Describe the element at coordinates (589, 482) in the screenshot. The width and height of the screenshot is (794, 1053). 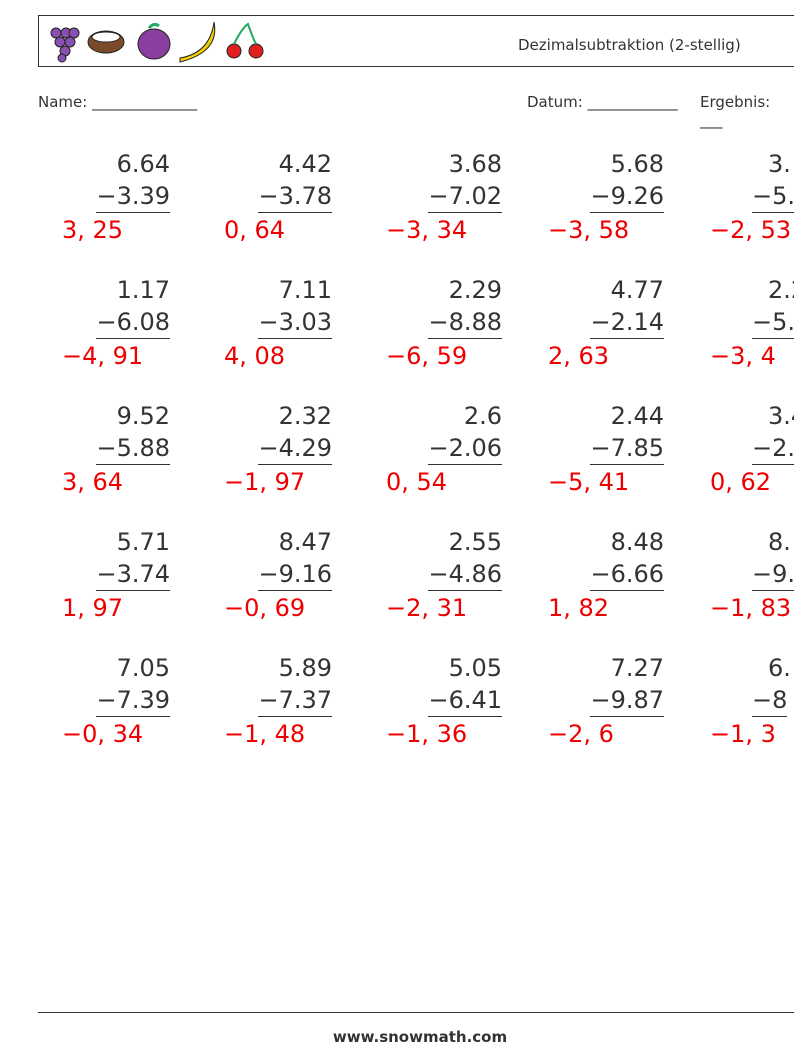
I see `answer: −5, 41` at that location.